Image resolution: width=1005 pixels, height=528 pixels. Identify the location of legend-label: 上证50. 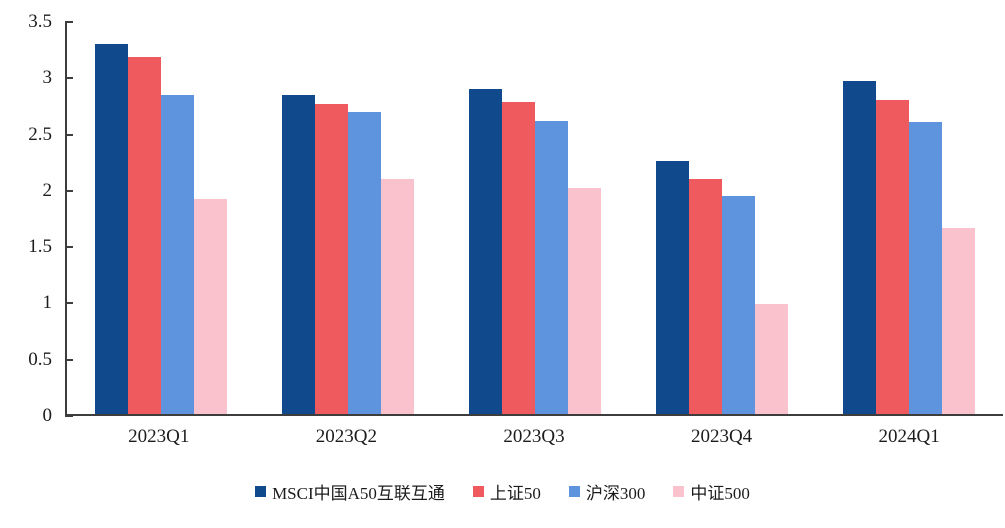
(515, 493).